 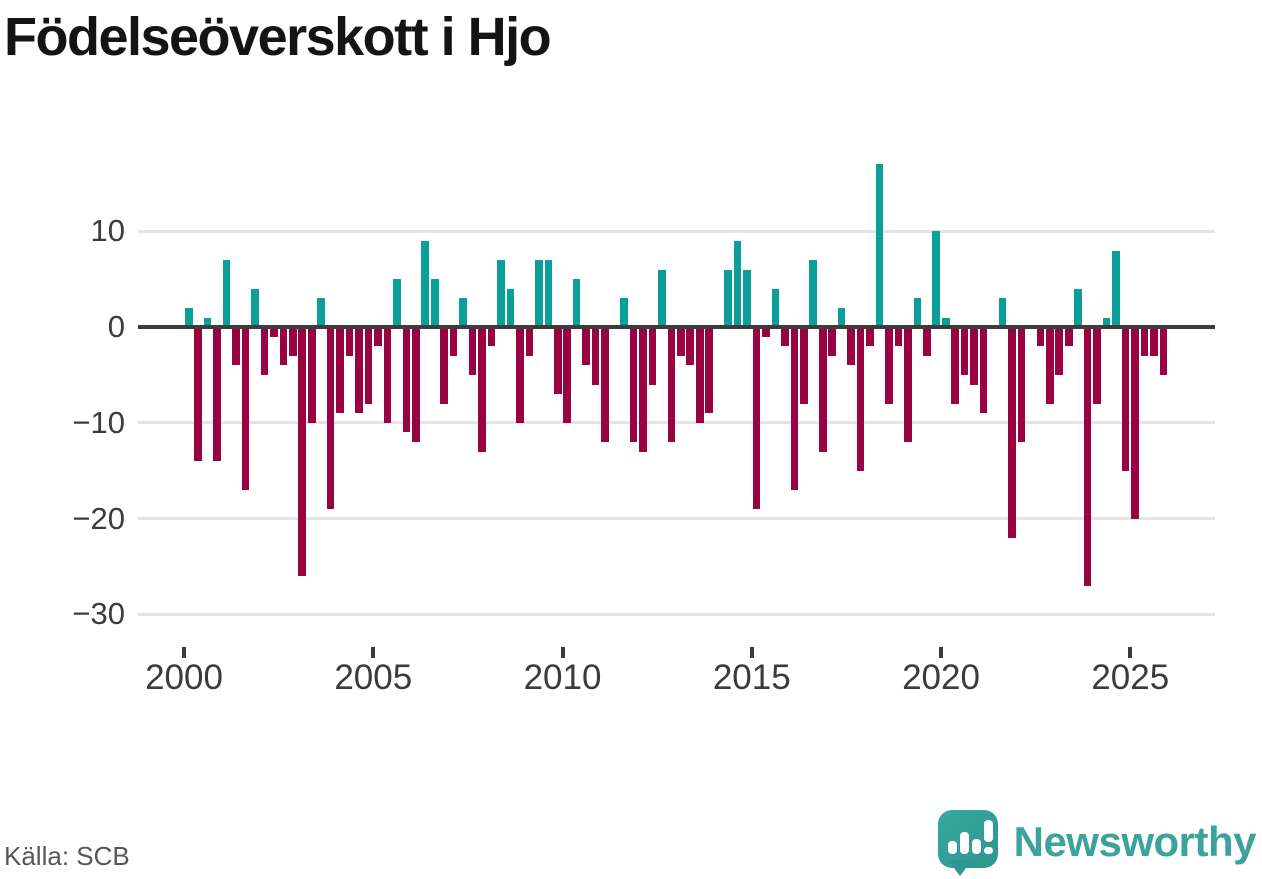 What do you see at coordinates (1002, 313) in the screenshot?
I see `bar-2021-q3` at bounding box center [1002, 313].